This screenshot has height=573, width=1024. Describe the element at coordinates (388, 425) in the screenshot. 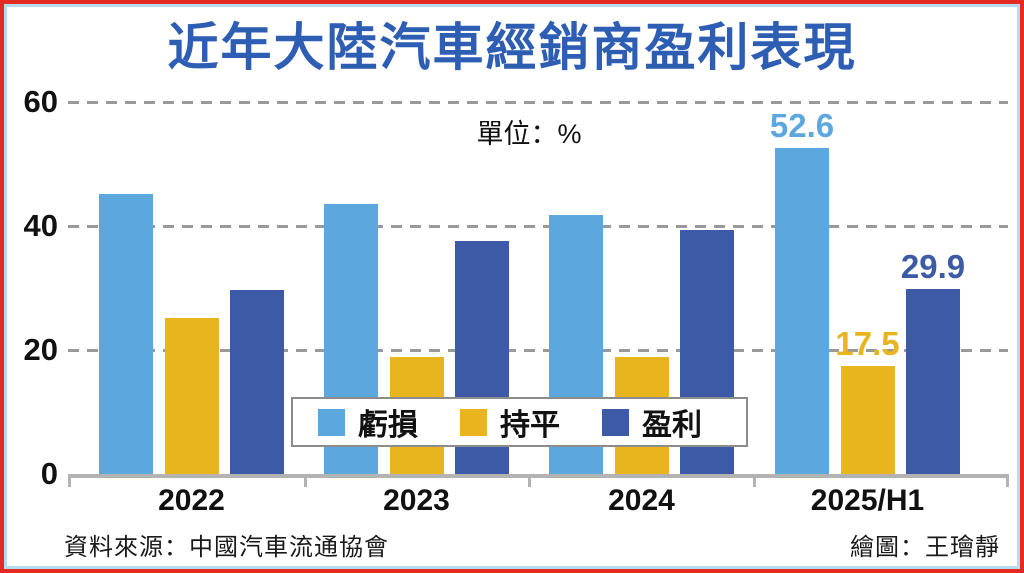

I see `legend-label-loss: 虧損` at that location.